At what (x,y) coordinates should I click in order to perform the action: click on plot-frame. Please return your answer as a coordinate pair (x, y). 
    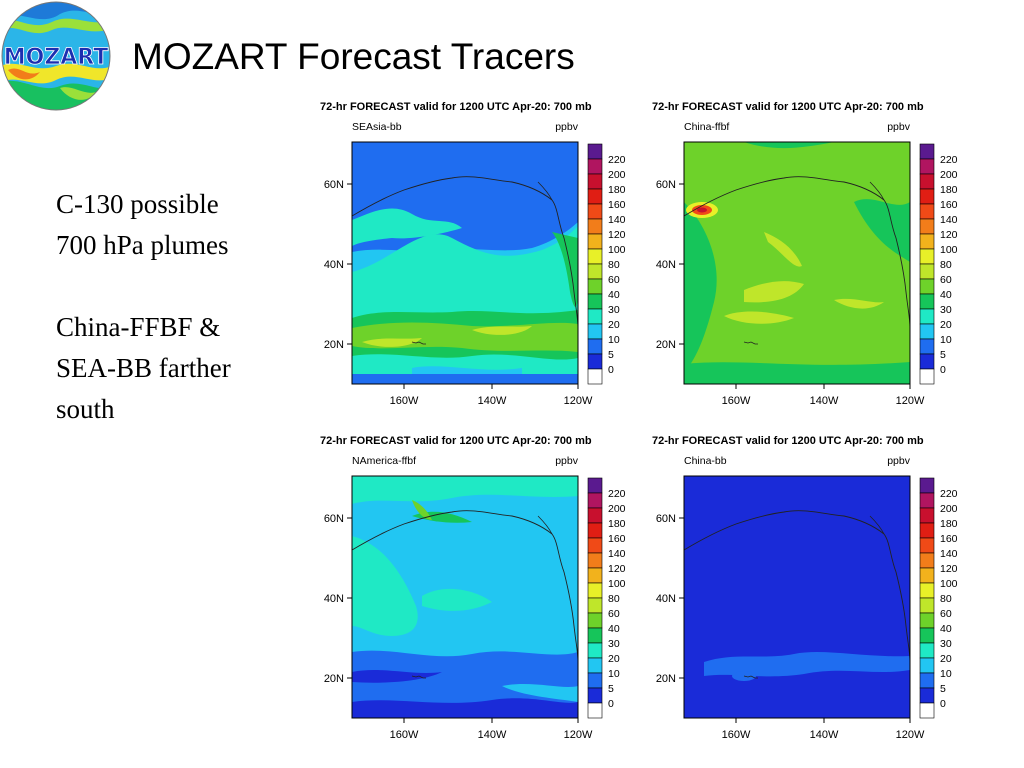
    Looking at the image, I should click on (465, 263).